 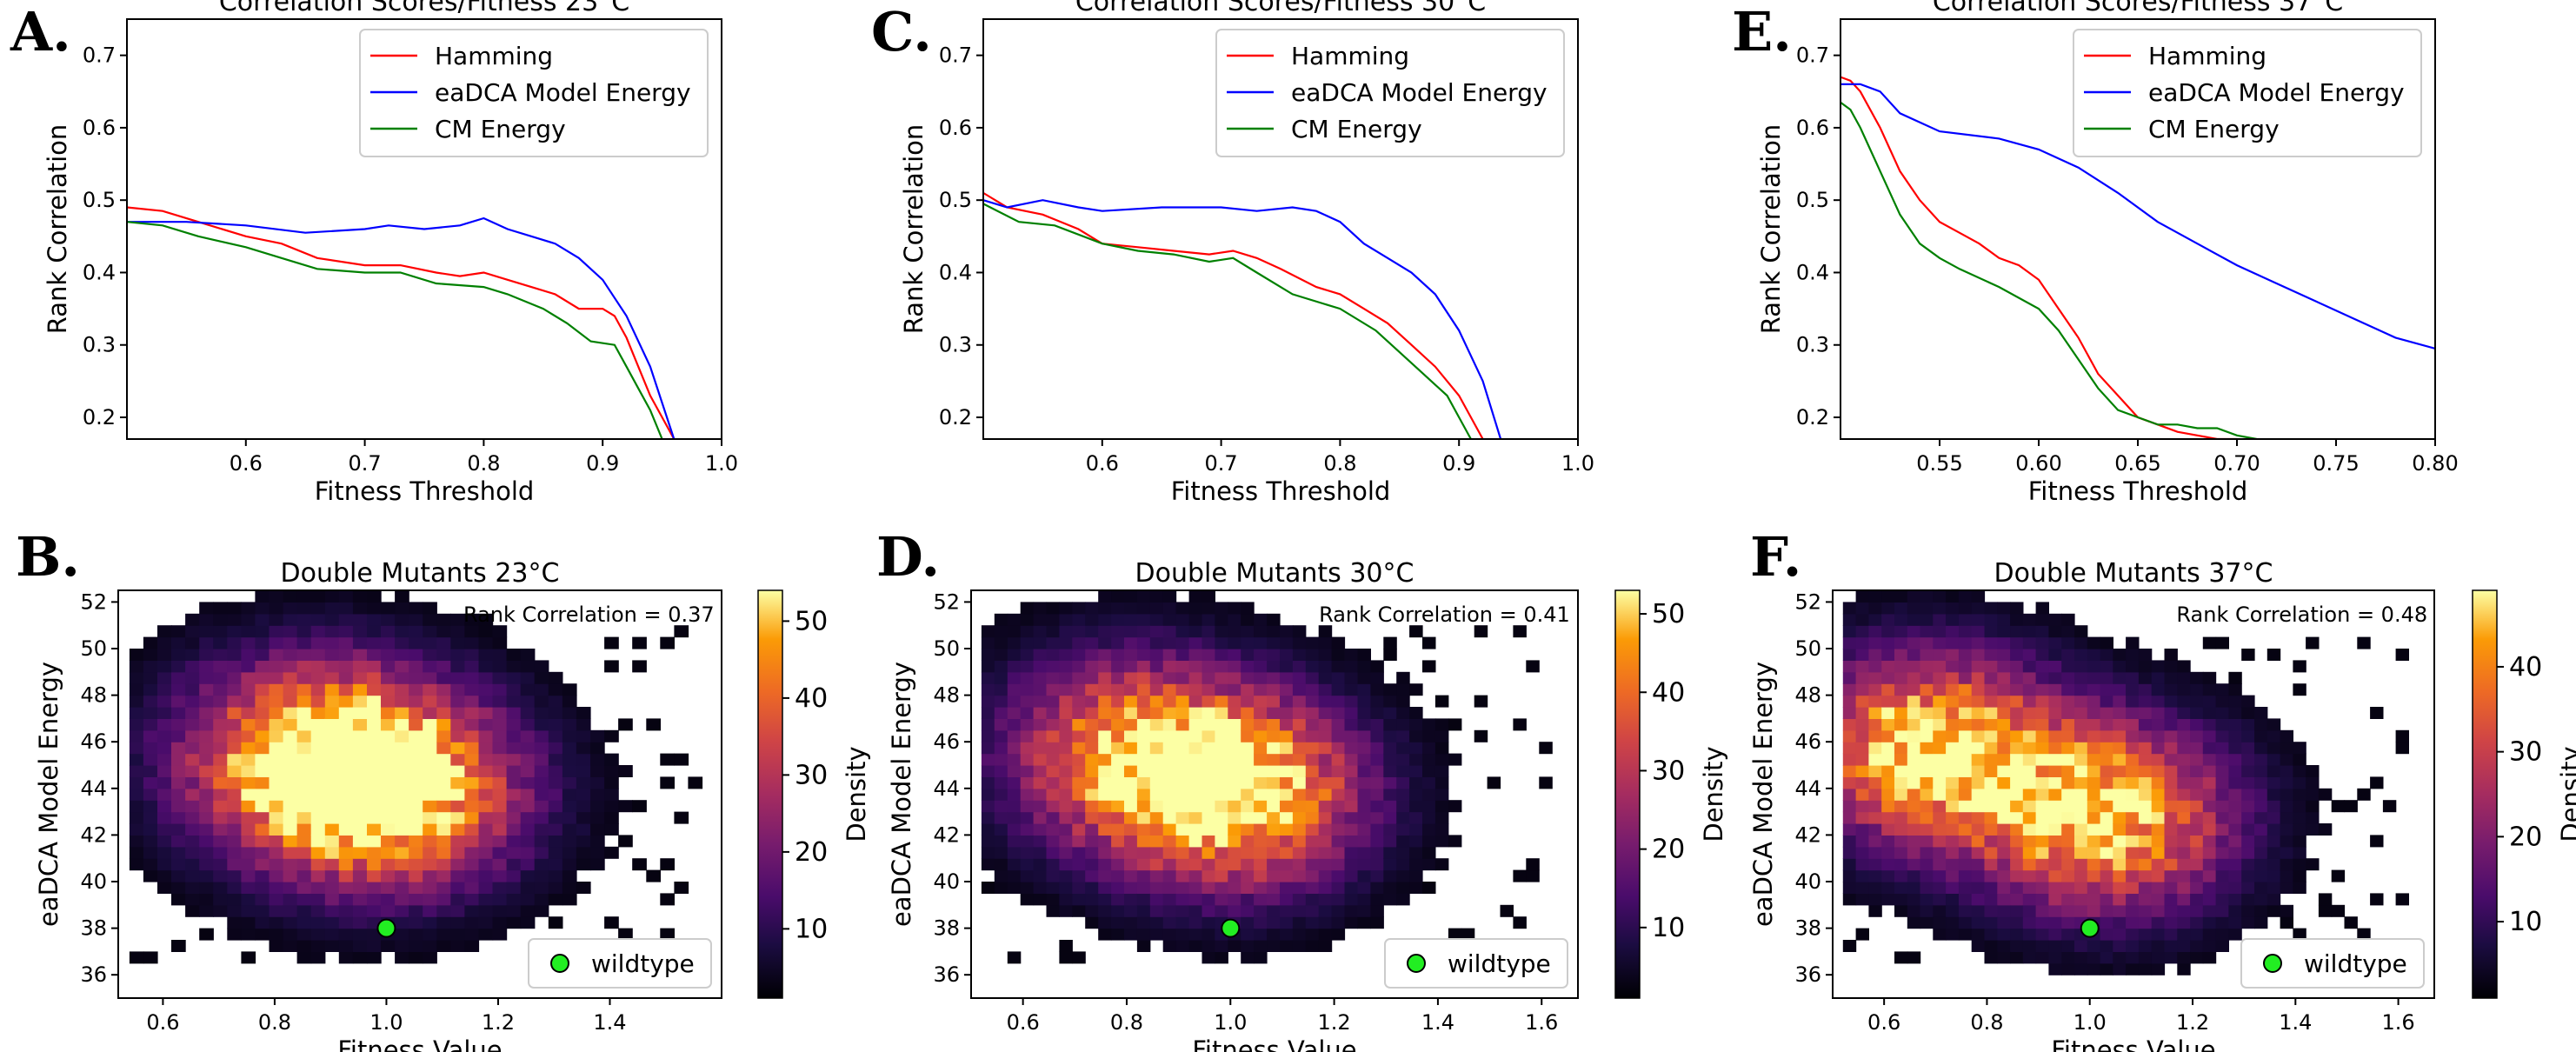 I want to click on panel-a-ytick-label: 0.5, so click(x=99, y=200).